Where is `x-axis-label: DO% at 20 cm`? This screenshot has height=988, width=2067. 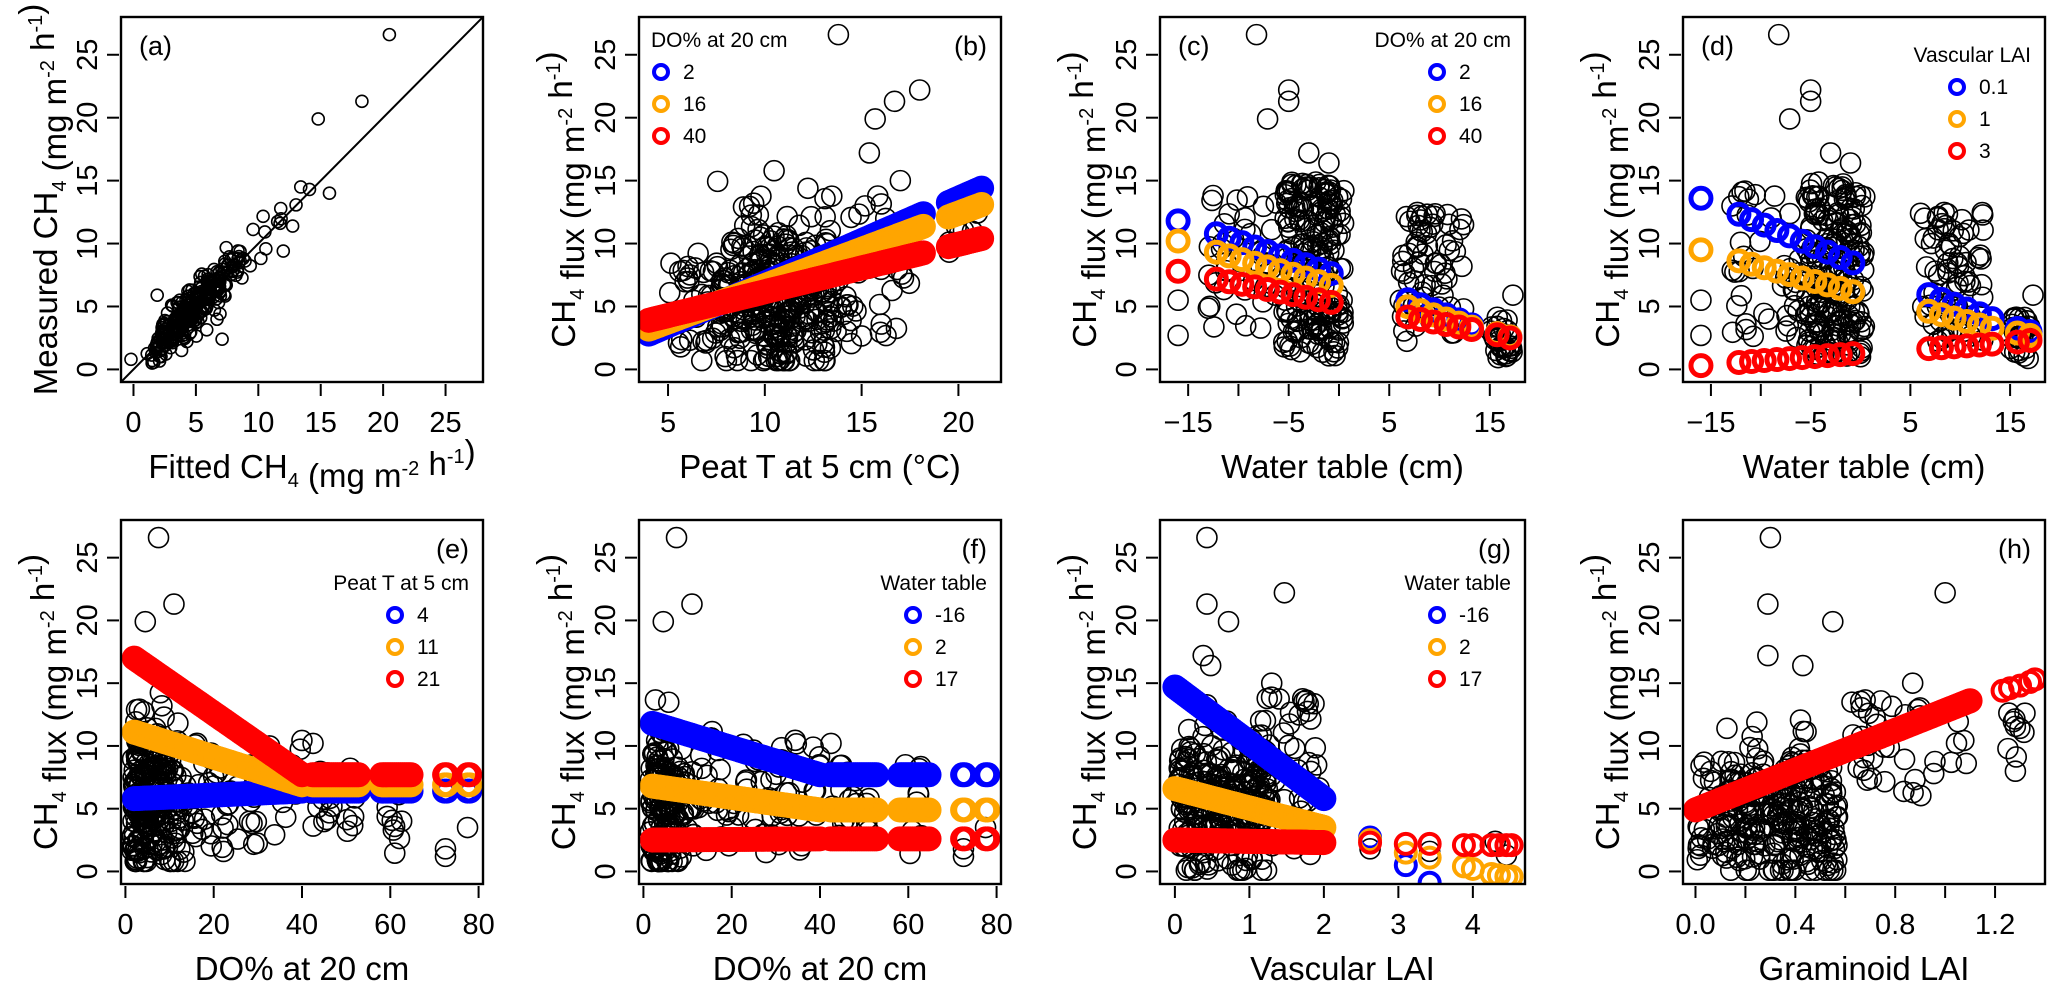 x-axis-label: DO% at 20 cm is located at coordinates (302, 968).